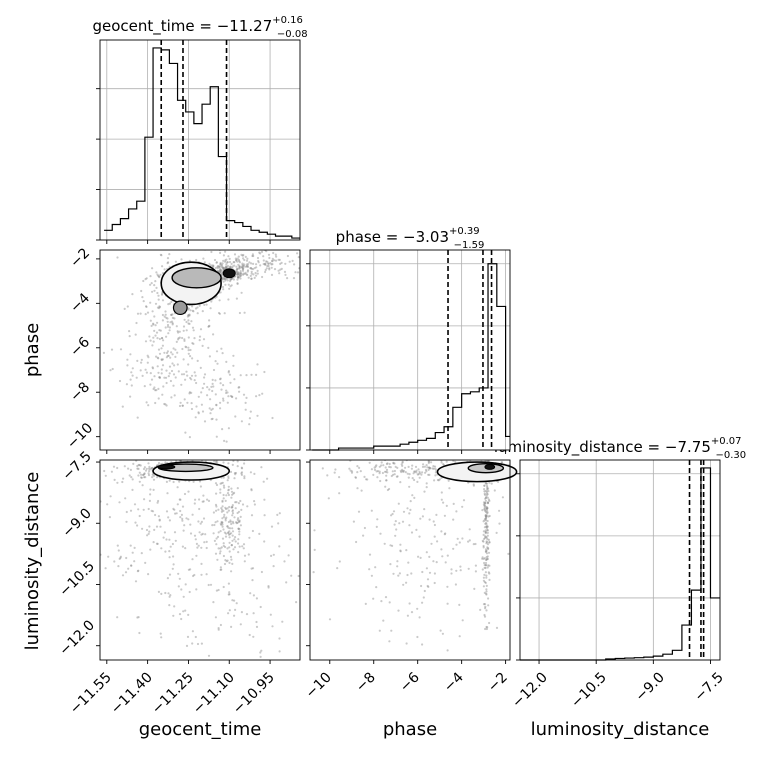 Image resolution: width=760 pixels, height=760 pixels. What do you see at coordinates (618, 561) in the screenshot?
I see `hist-luminosity-distance` at bounding box center [618, 561].